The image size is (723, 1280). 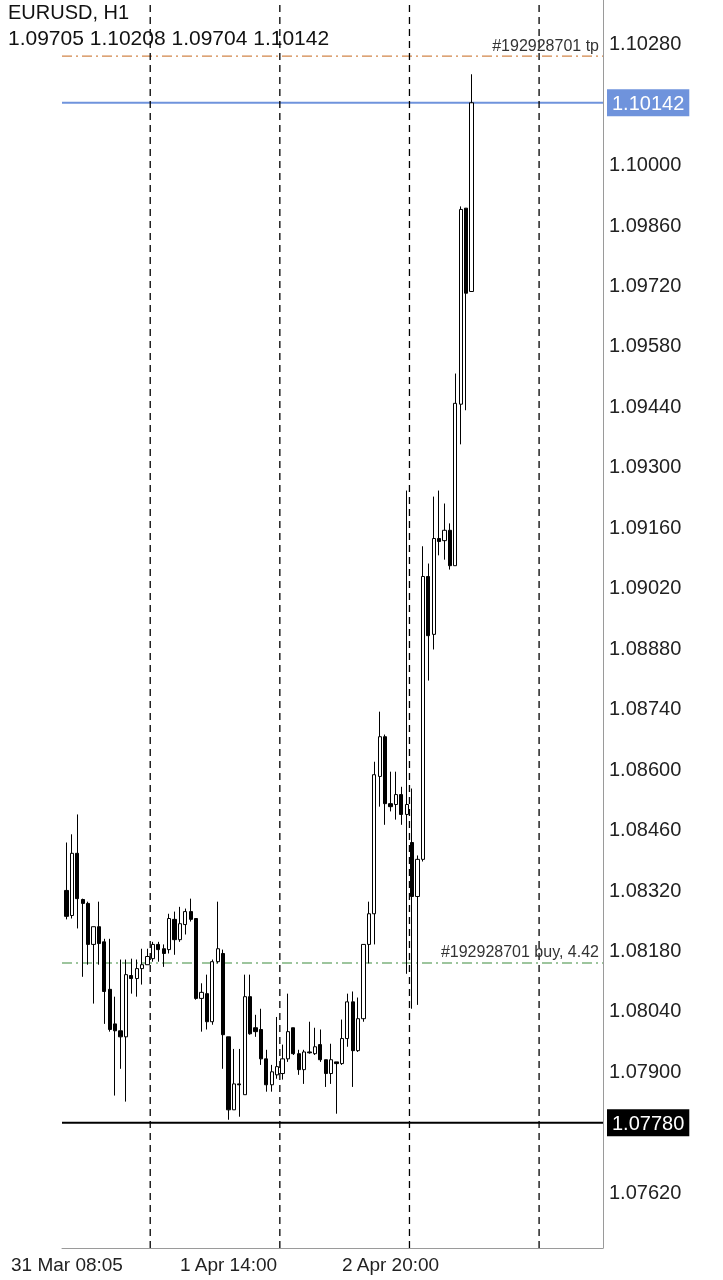 I want to click on y-tick-label: 1.10280, so click(x=645, y=43).